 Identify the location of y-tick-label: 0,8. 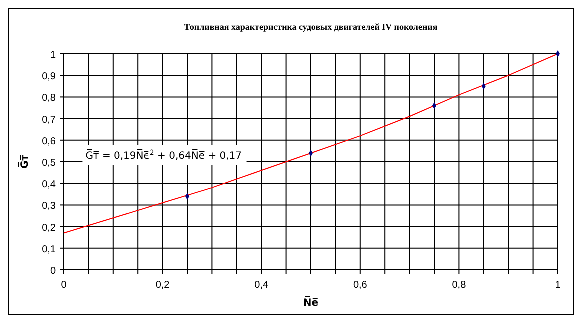
(49, 98).